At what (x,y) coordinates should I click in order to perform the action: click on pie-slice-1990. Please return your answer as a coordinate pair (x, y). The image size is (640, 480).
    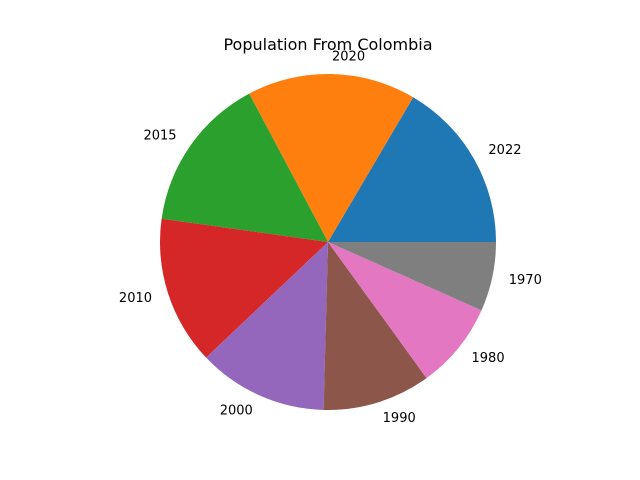
    Looking at the image, I should click on (375, 326).